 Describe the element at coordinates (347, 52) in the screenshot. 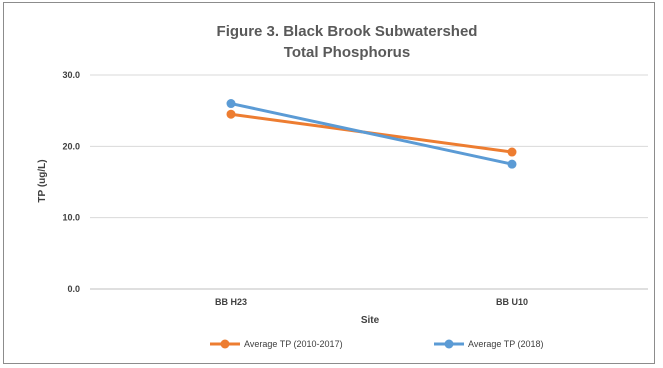

I see `chart-title-line2: Total Phosphorus` at that location.